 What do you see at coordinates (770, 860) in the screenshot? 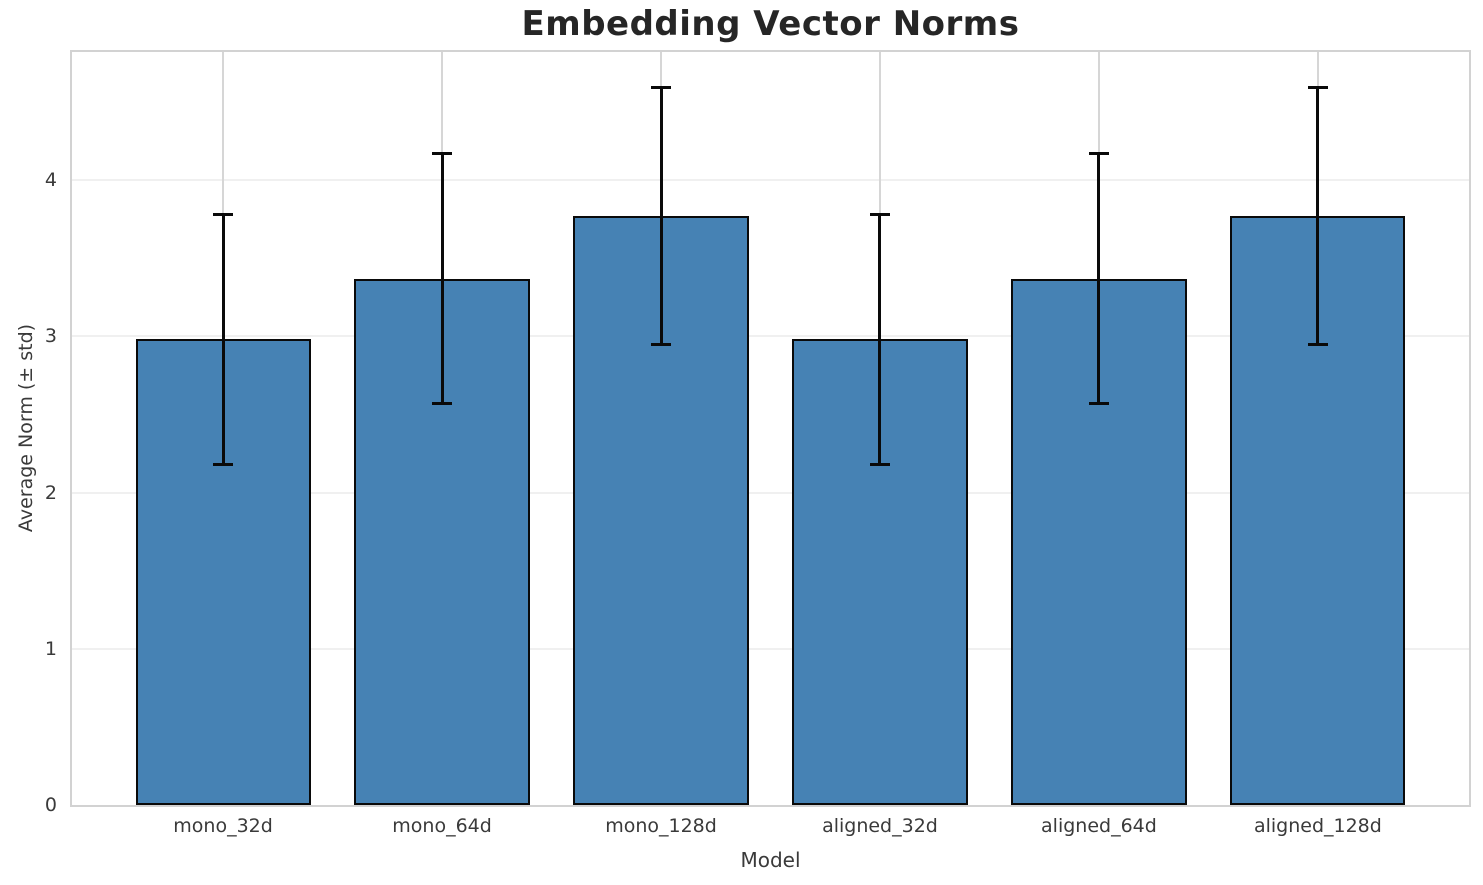
I see `x-axis-label: Model` at bounding box center [770, 860].